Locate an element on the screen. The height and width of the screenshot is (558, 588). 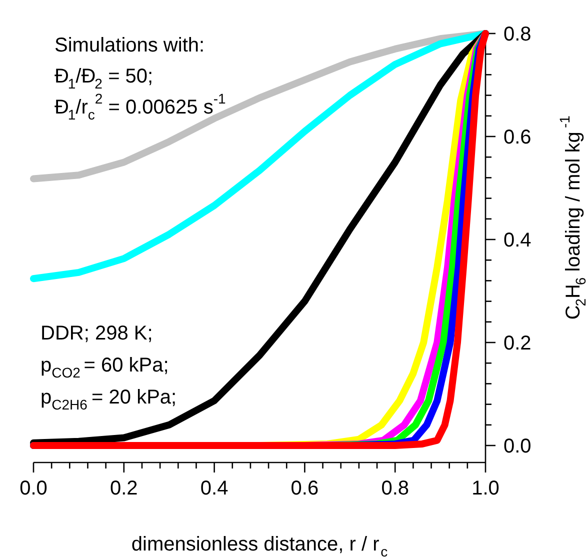
x-tick-label: 0.8 is located at coordinates (395, 489).